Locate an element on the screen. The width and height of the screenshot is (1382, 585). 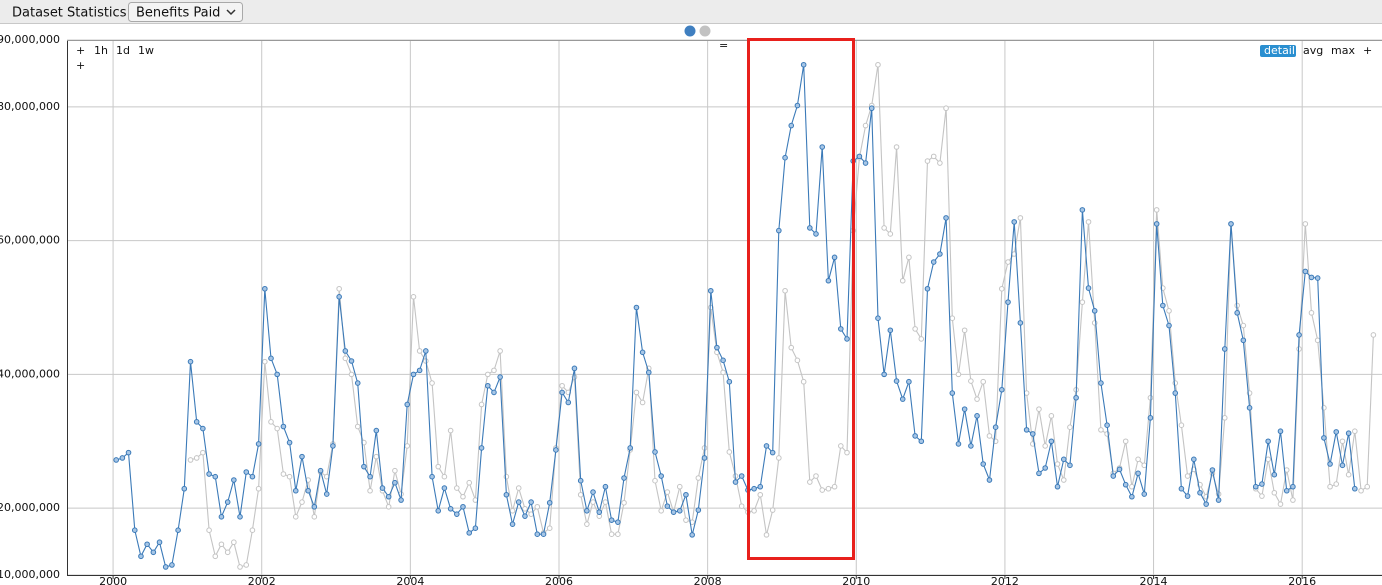
view-control: + is located at coordinates (1367, 50).